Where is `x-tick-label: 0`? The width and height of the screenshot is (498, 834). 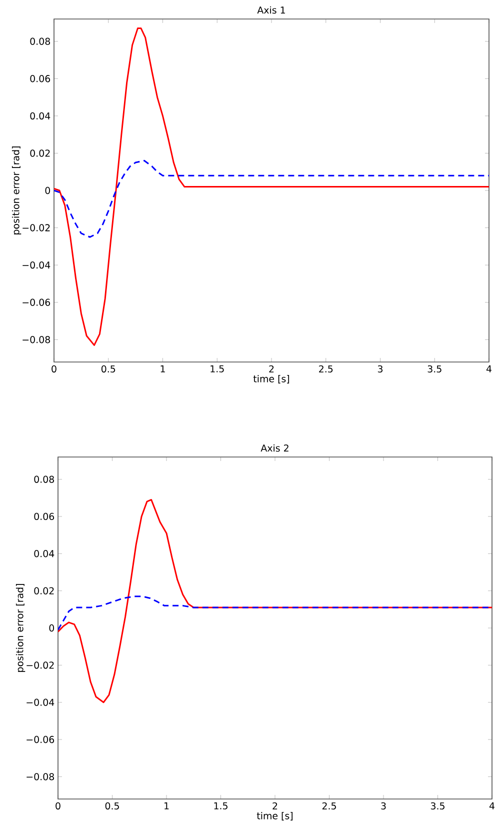 x-tick-label: 0 is located at coordinates (58, 806).